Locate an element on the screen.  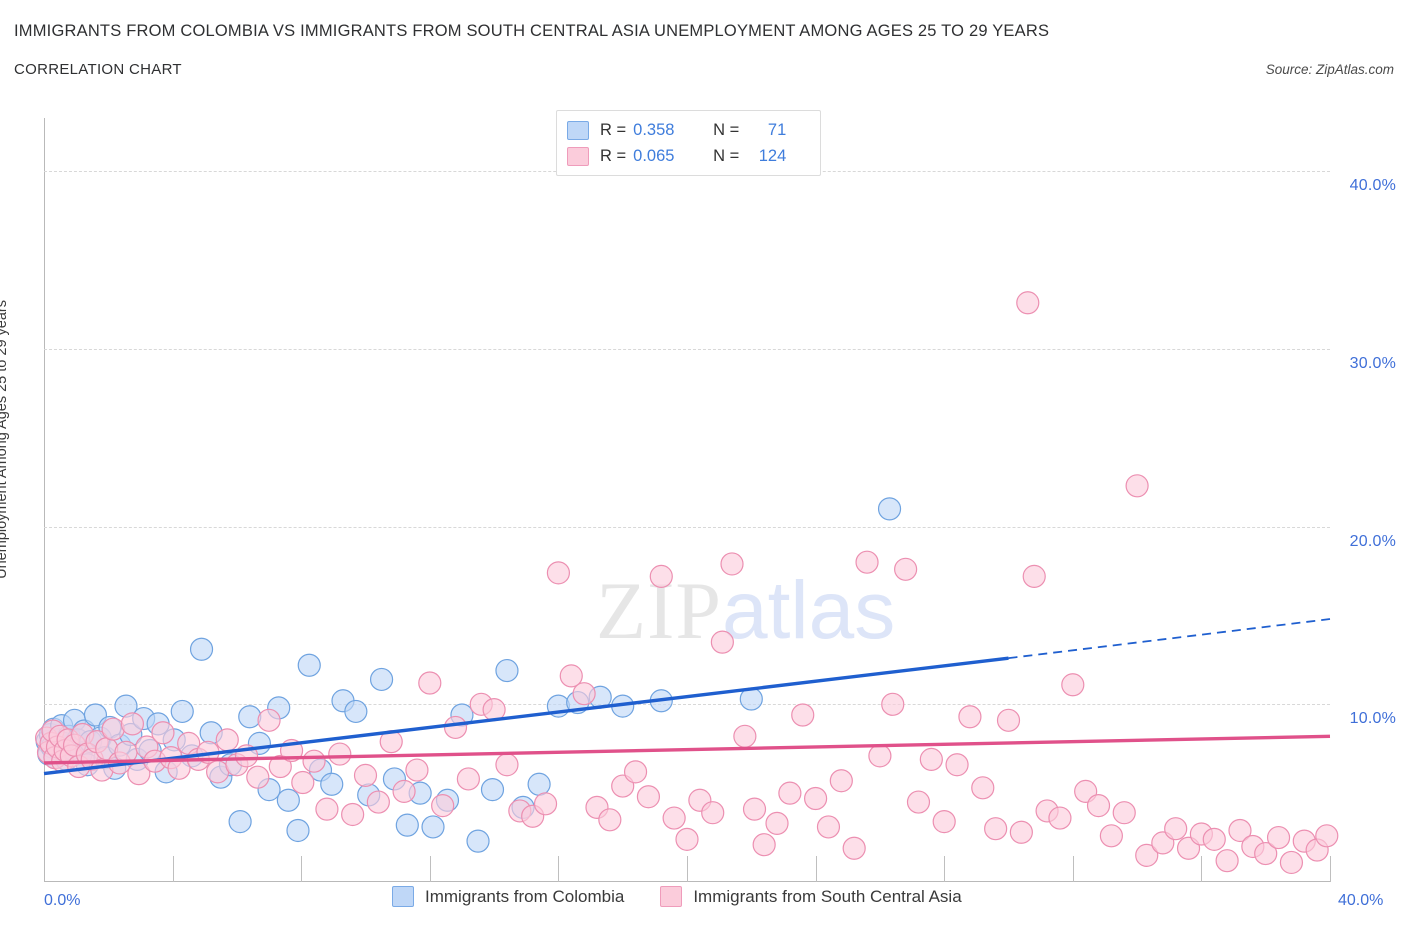
x-axis-min-label: 0.0% is located at coordinates (62, 900).